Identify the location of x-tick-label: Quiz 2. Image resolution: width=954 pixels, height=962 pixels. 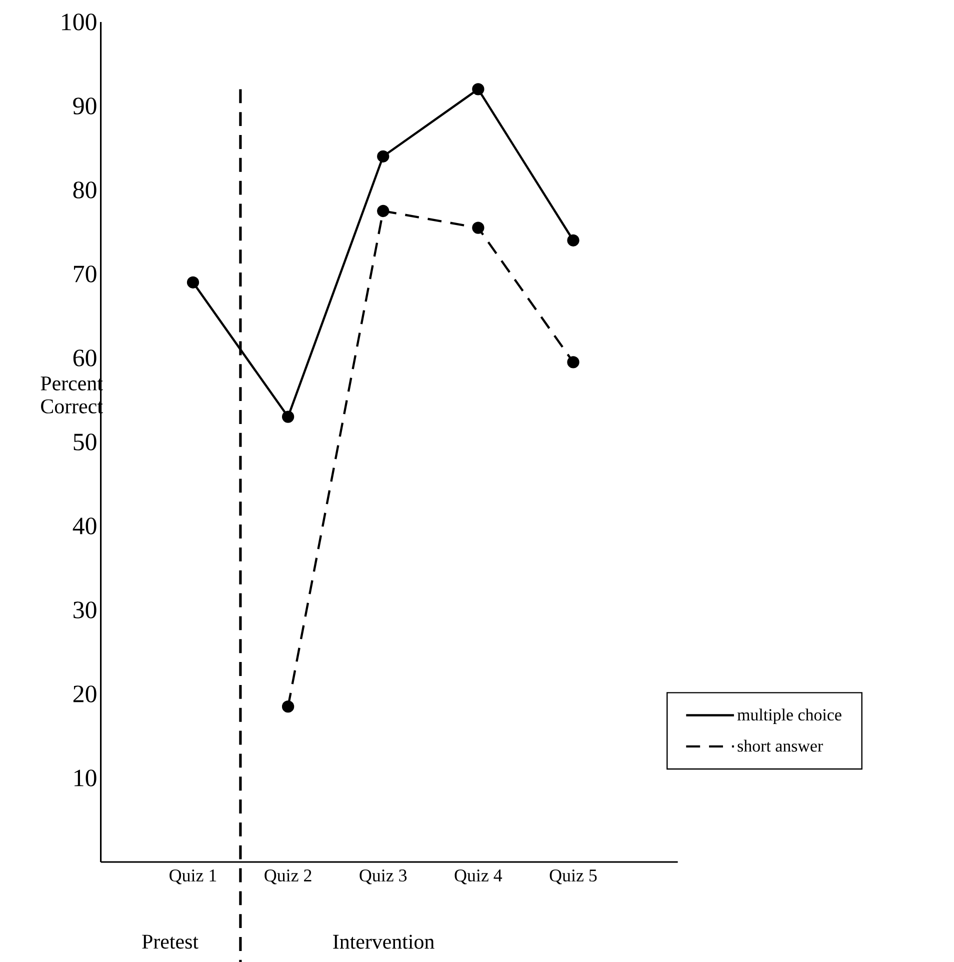
(288, 876).